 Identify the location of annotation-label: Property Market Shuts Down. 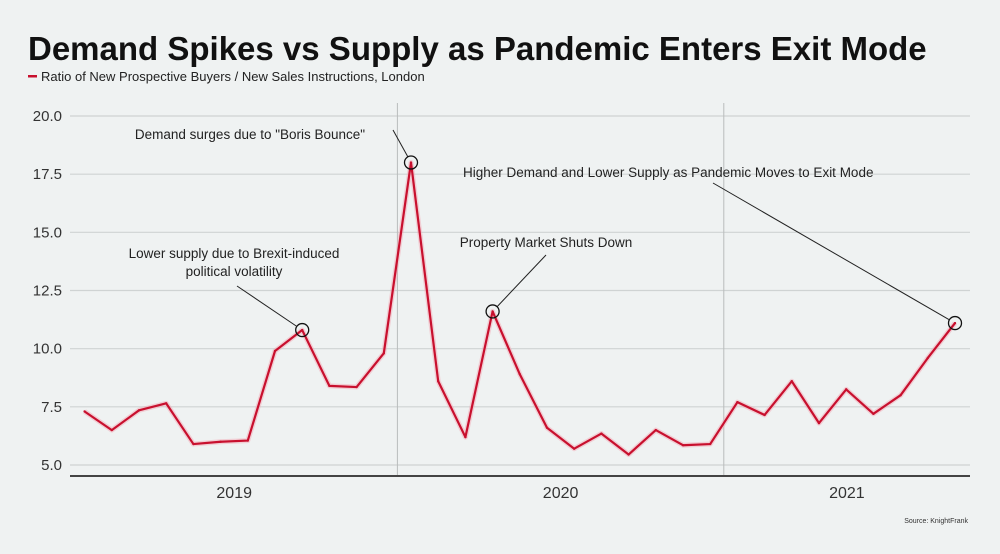
(546, 242).